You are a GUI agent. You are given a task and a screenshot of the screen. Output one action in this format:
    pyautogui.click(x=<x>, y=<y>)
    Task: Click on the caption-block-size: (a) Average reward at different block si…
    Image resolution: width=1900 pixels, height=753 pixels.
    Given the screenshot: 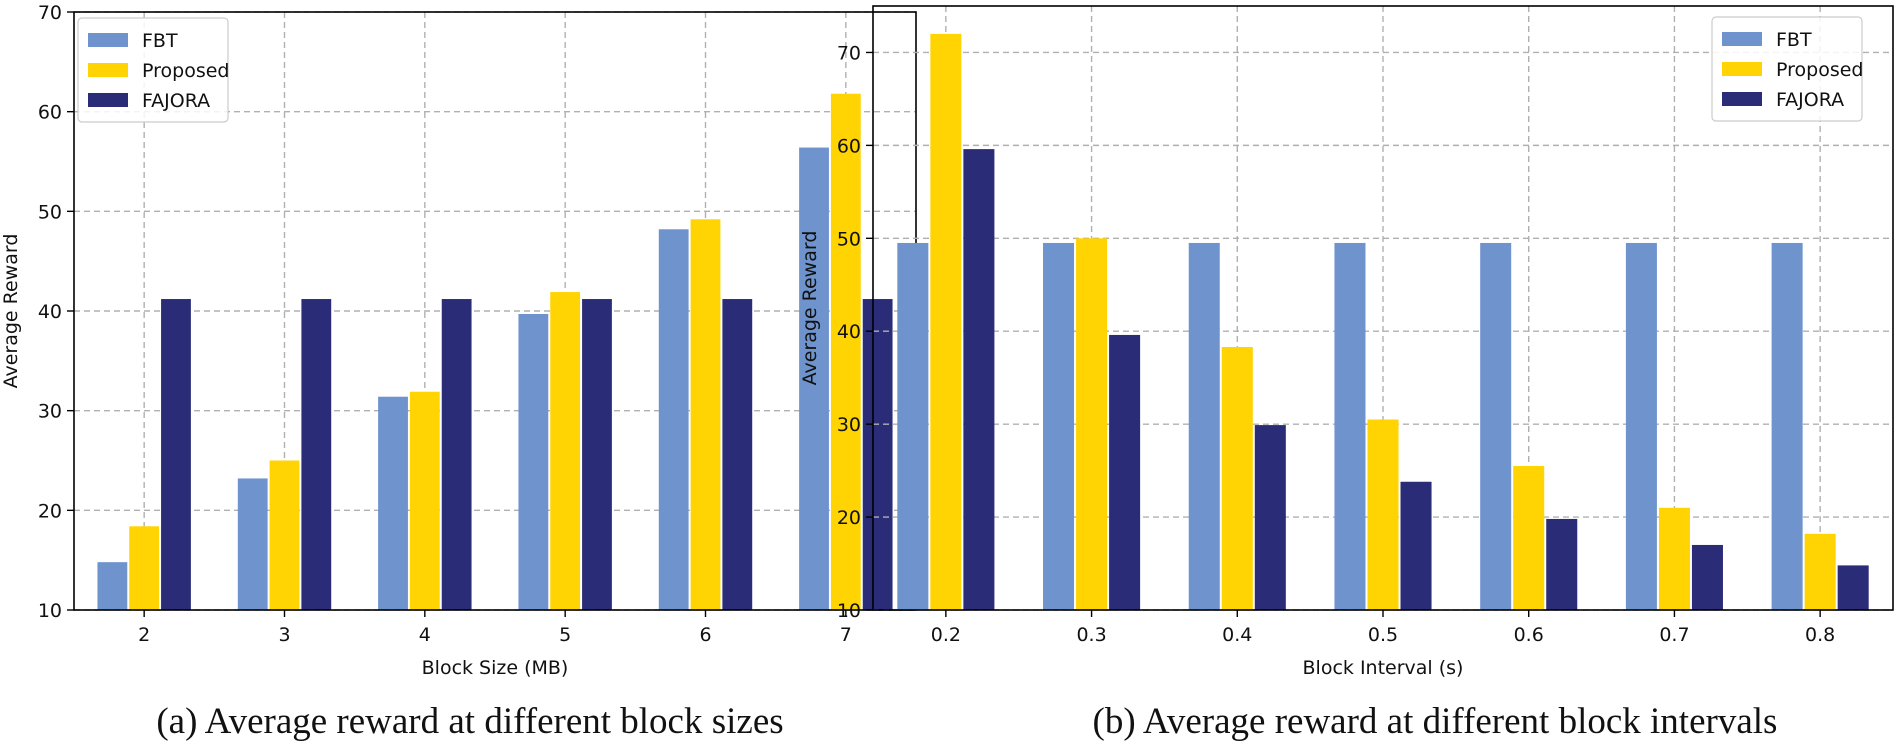 What is the action you would take?
    pyautogui.click(x=470, y=721)
    